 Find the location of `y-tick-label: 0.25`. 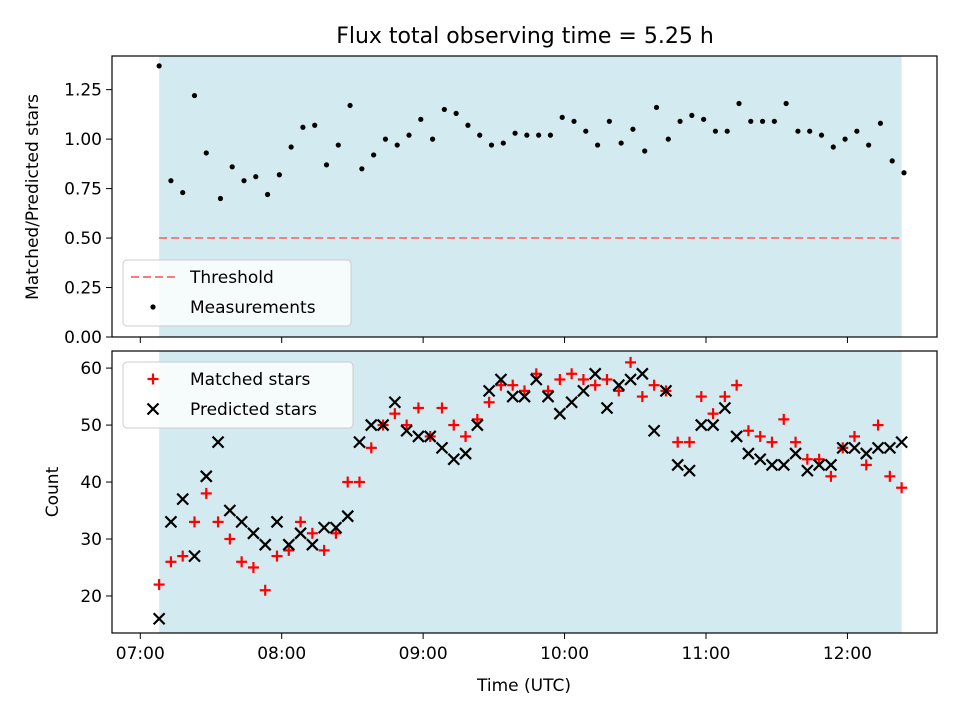

y-tick-label: 0.25 is located at coordinates (83, 289).